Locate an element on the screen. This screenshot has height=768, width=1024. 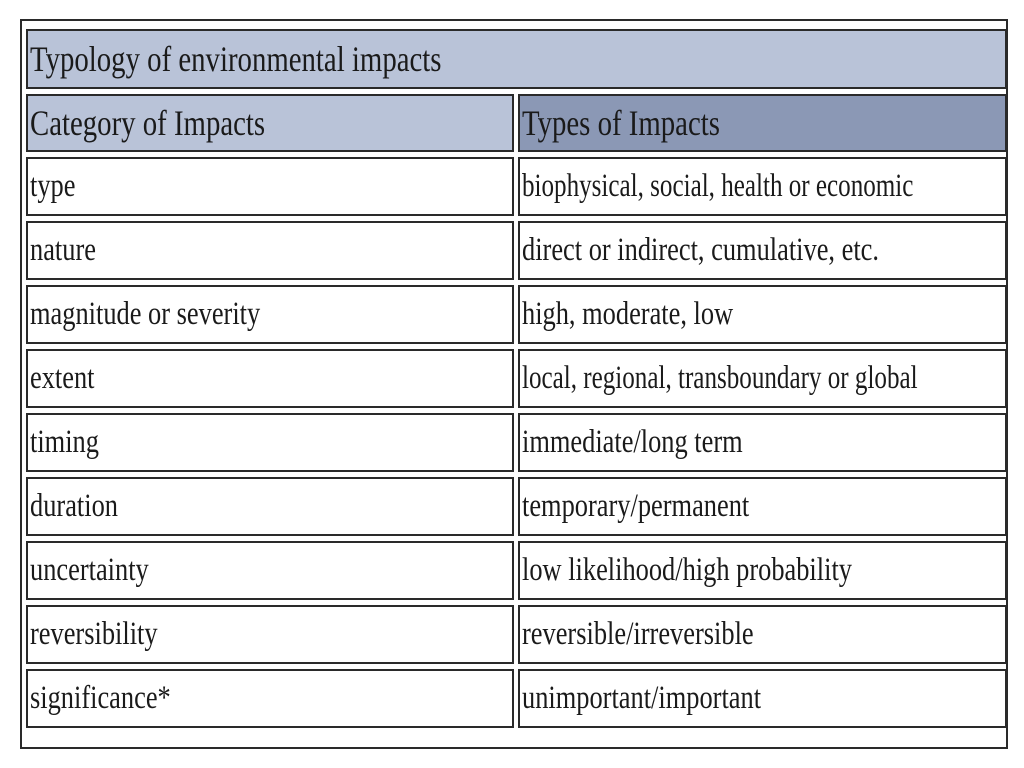
table-title: Typology of environmental impacts is located at coordinates (516, 59).